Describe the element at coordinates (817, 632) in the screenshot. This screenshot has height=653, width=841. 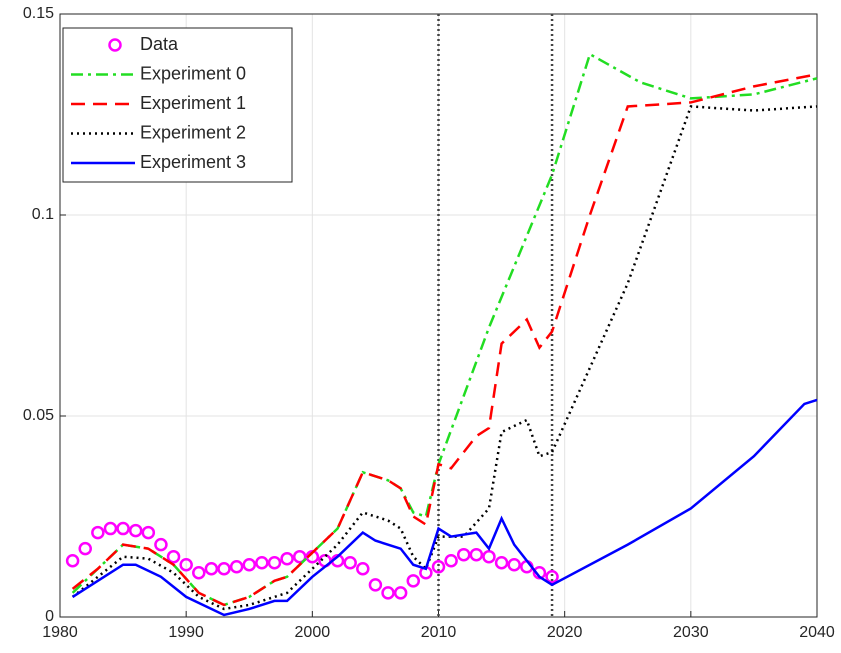
I see `x-tick-label: 2040` at that location.